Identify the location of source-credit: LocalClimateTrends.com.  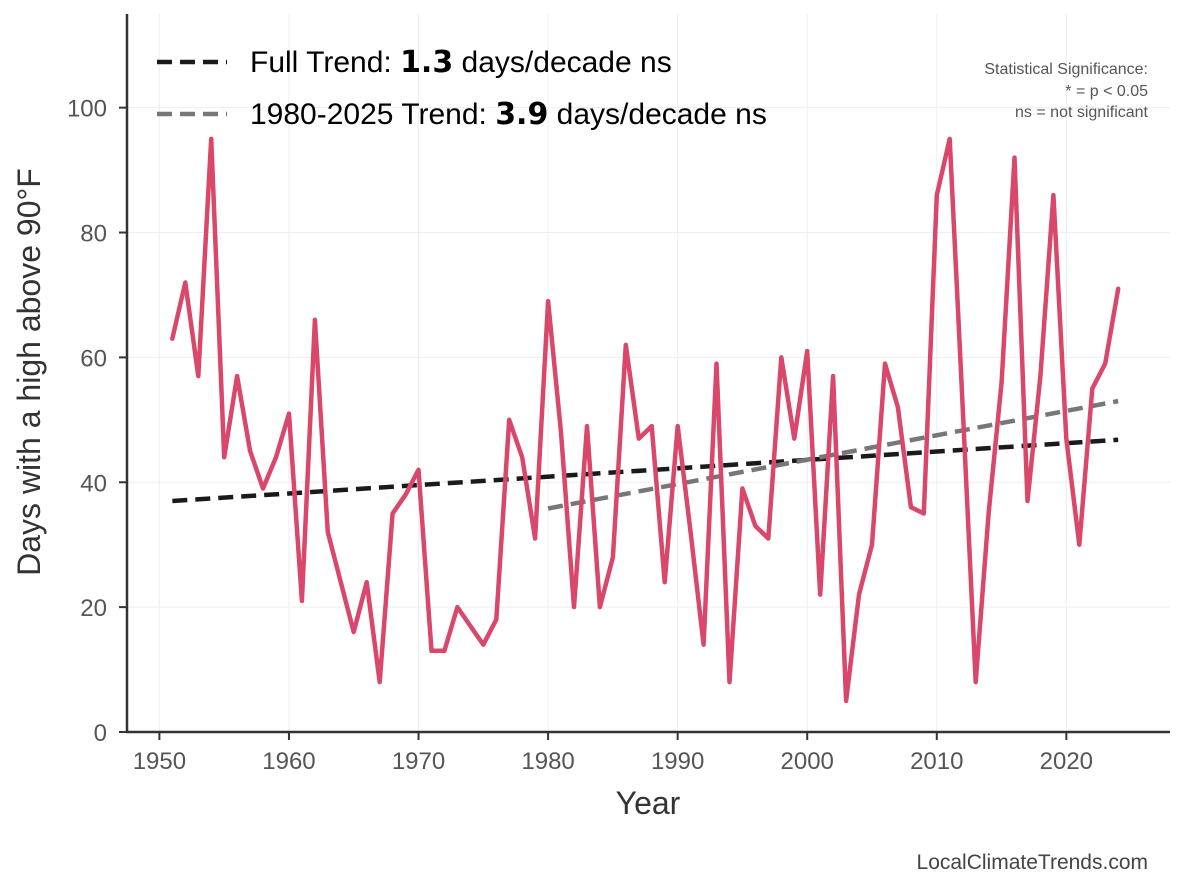
(1032, 862).